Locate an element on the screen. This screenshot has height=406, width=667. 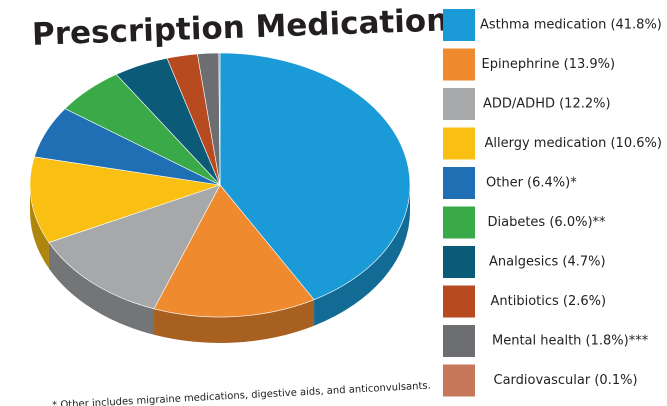
legend-label: Mental health (1.8%)*** is located at coordinates (570, 341).